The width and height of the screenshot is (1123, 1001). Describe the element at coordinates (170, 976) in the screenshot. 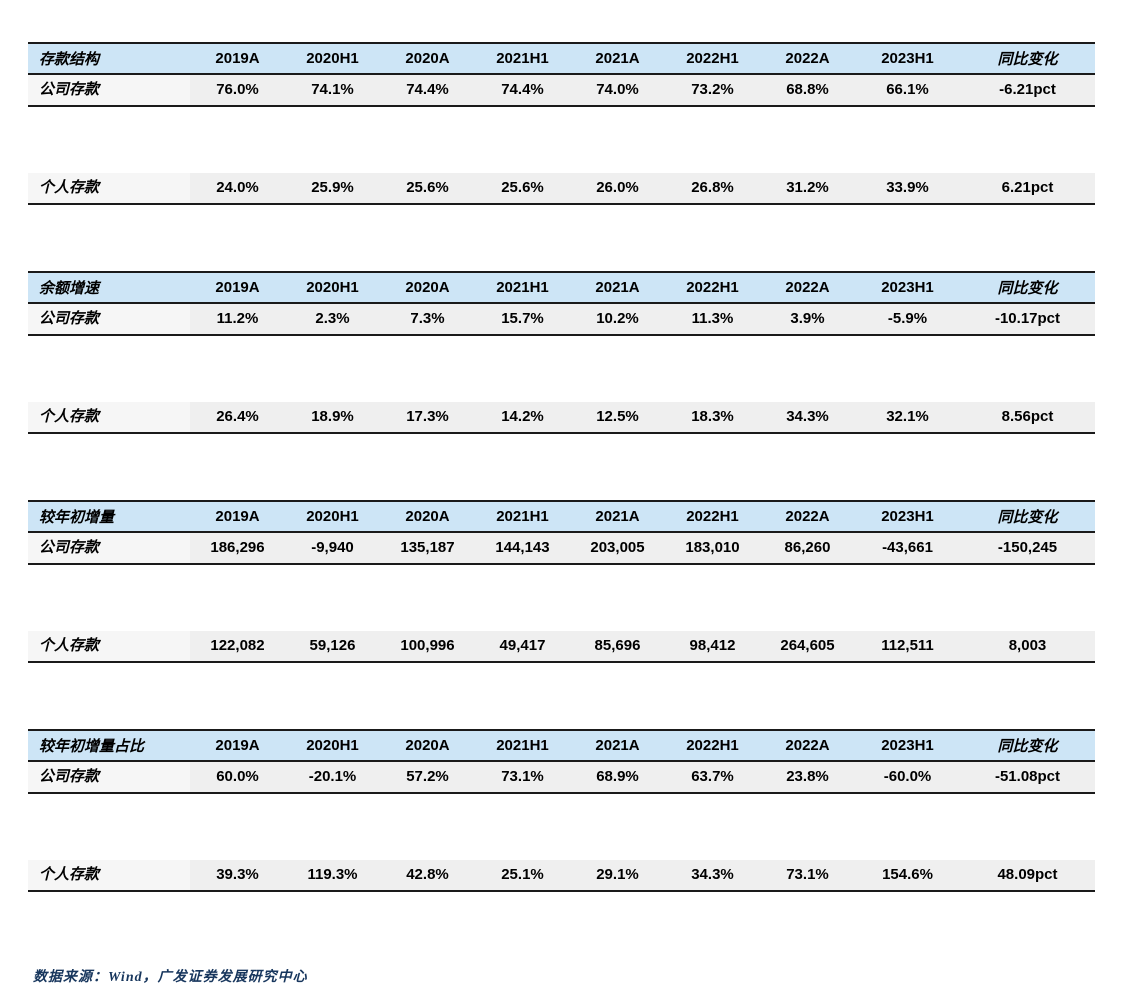

I see `data-source-note: 数据来源：Wind，广发证券发展研究中心` at that location.